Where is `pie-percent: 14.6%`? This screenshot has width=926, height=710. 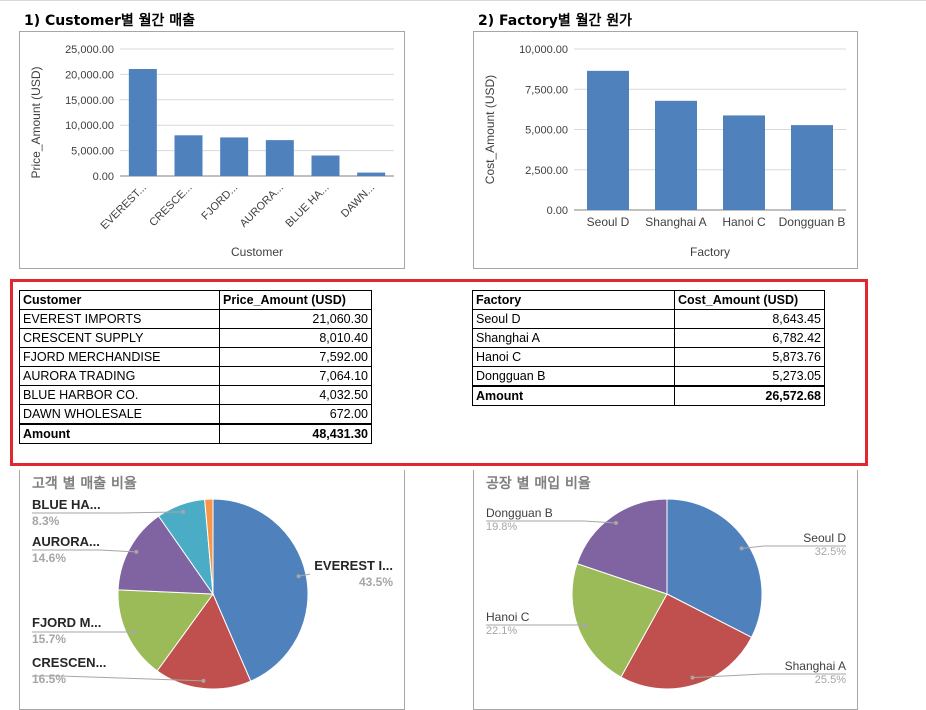 pie-percent: 14.6% is located at coordinates (49, 558).